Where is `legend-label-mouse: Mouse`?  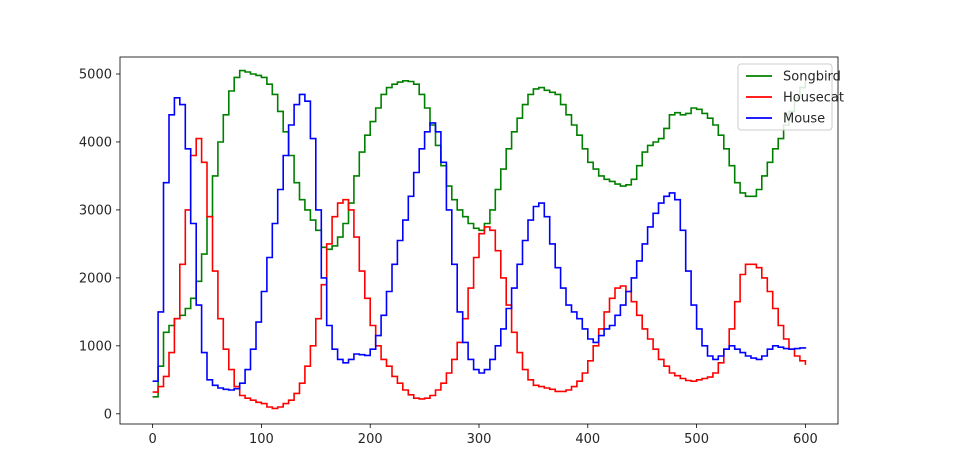
legend-label-mouse: Mouse is located at coordinates (804, 119).